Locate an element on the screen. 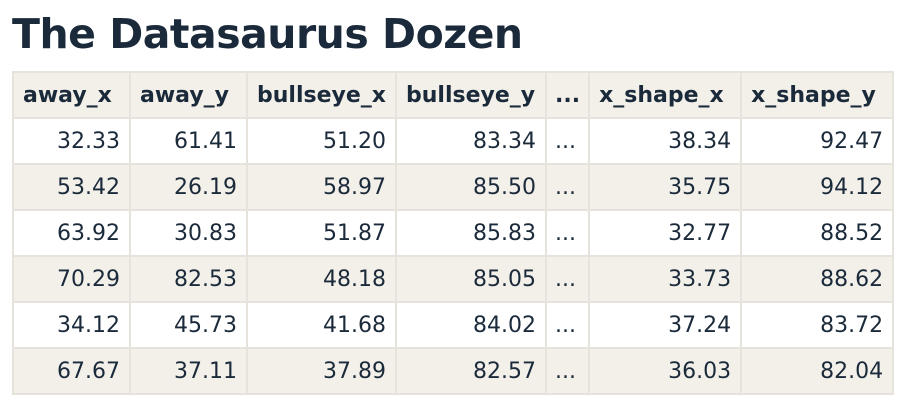  column-header-x-shape-y: x_shape_y is located at coordinates (817, 95).